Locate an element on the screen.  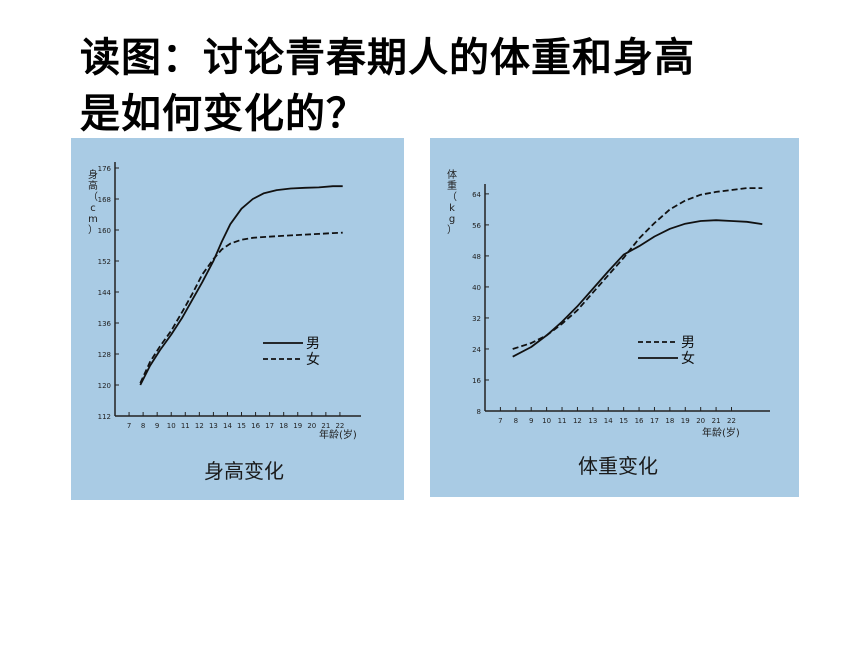
y-tick-label: 120 is located at coordinates (104, 386).